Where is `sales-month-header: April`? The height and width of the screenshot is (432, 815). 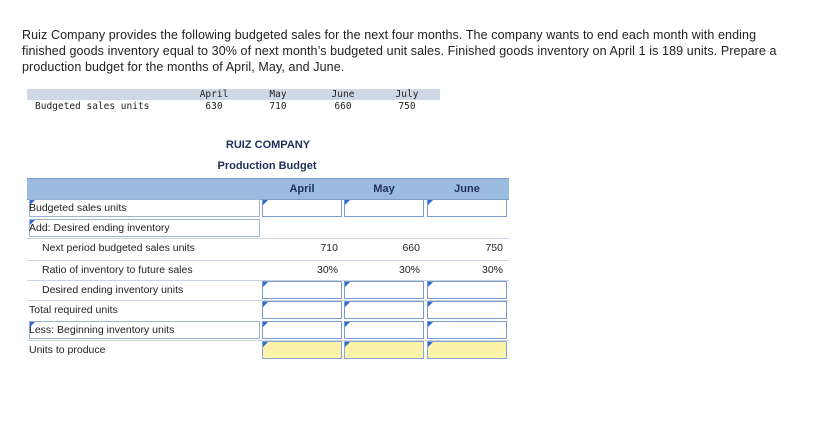
sales-month-header: April is located at coordinates (214, 94).